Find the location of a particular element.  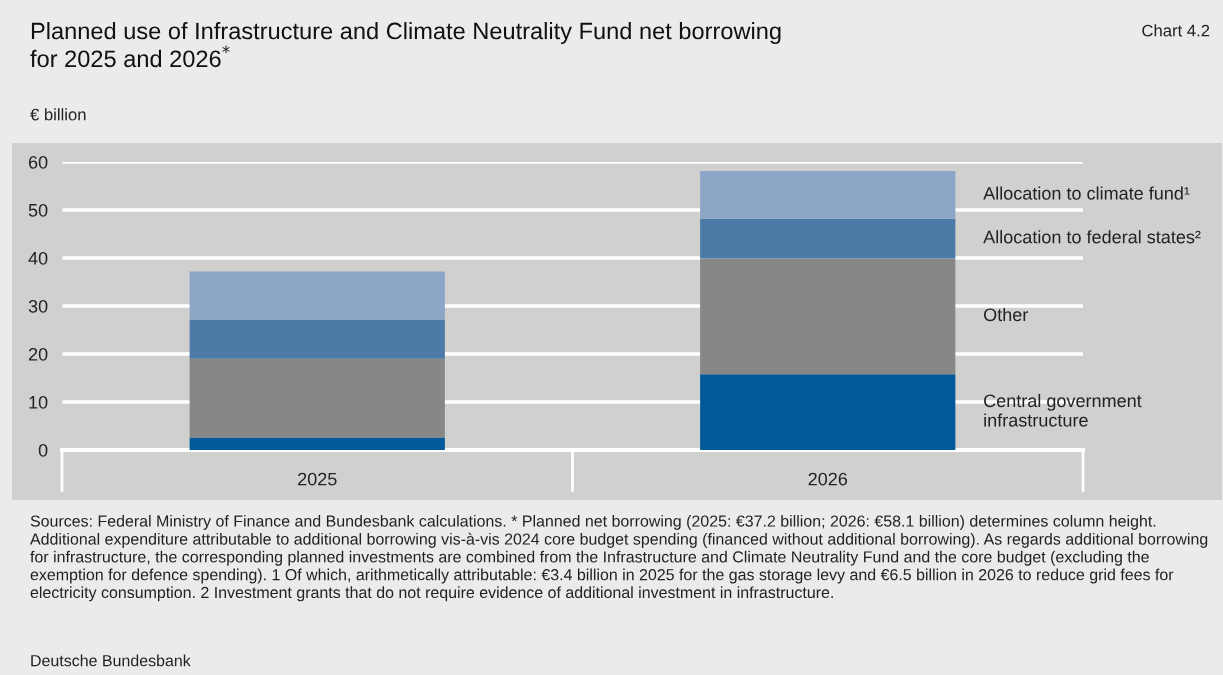

caption: Chart 4.2 is located at coordinates (1176, 30).